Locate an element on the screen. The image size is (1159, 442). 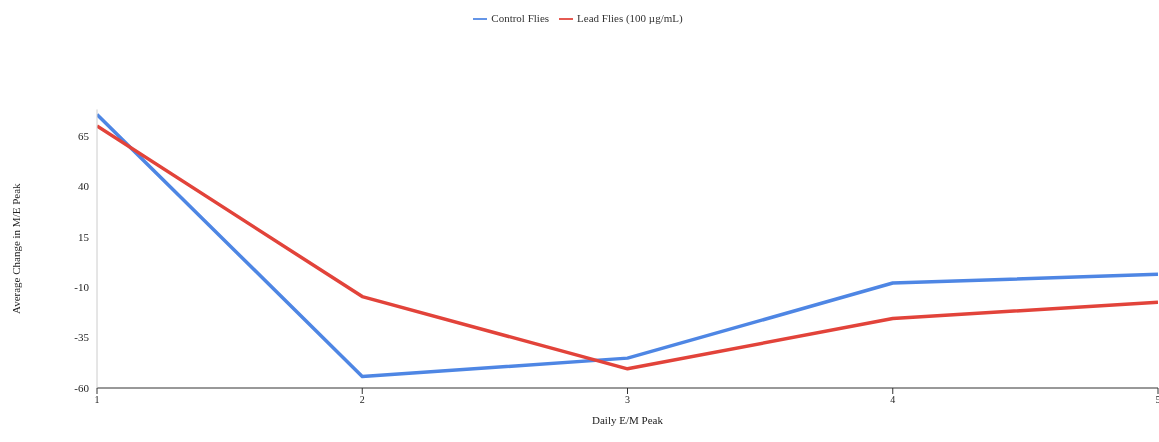
y-tick-label: 65 is located at coordinates (84, 135).